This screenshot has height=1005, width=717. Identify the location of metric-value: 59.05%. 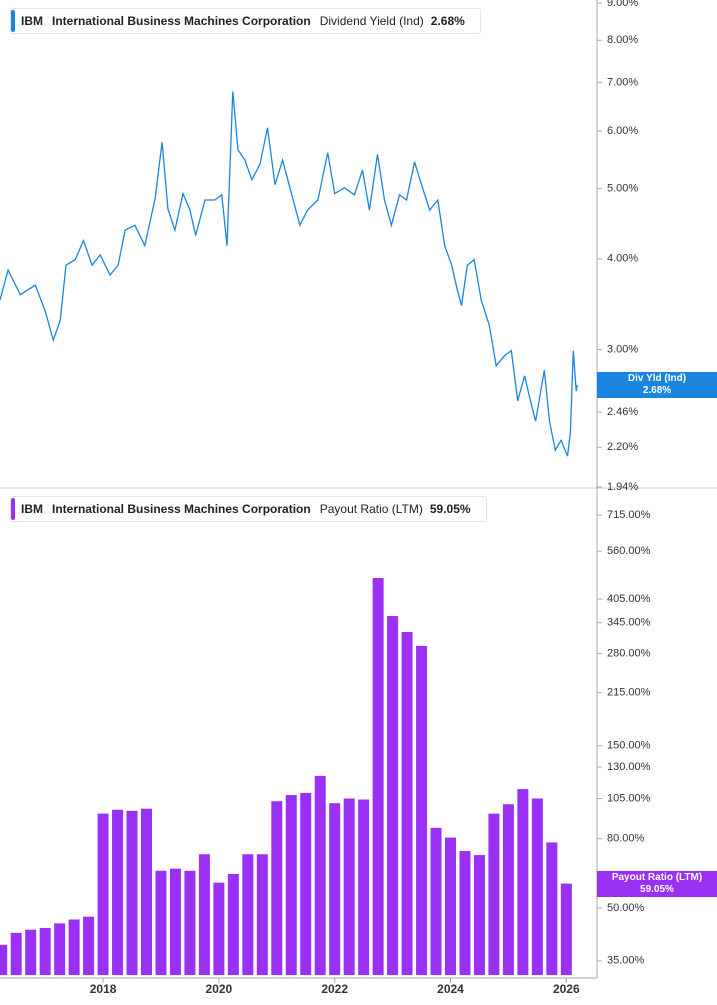
(450, 509).